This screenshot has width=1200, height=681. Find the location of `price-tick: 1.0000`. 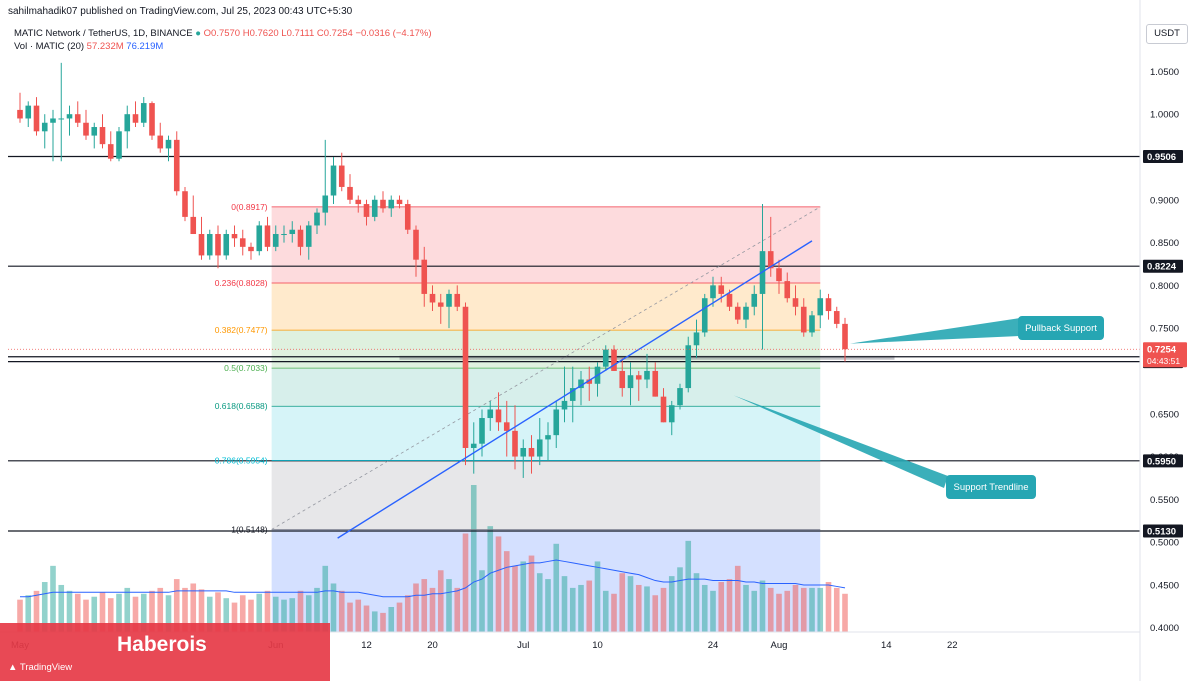

price-tick: 1.0000 is located at coordinates (1164, 115).